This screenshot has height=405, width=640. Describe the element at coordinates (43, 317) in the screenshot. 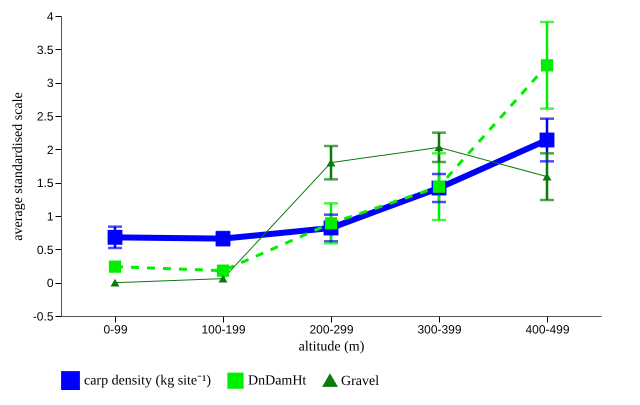

I see `y-tick-label: -0.5` at that location.